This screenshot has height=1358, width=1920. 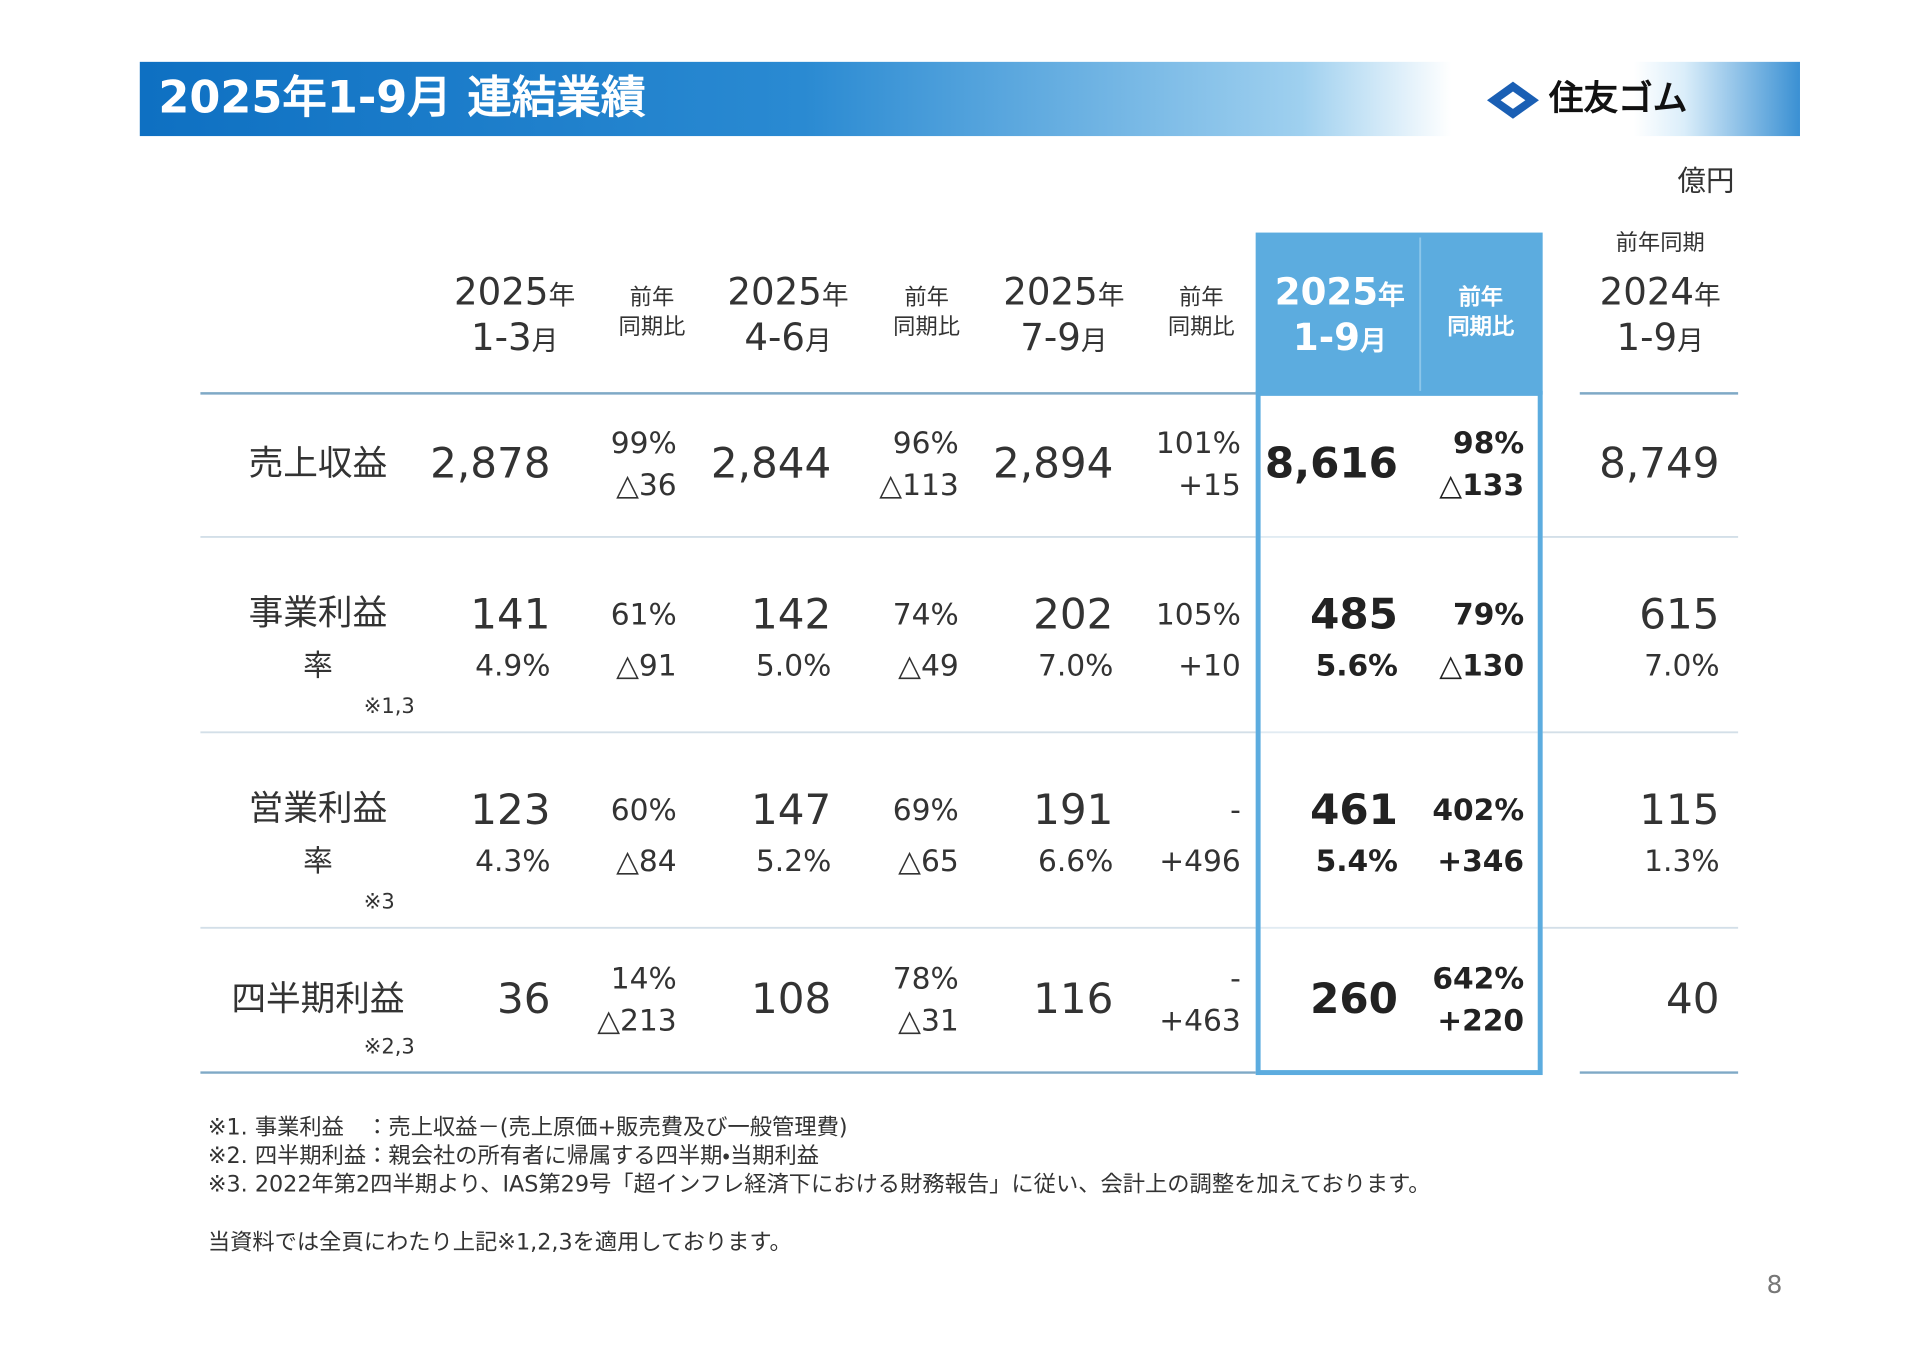 I want to click on value-cell: 5.6%, so click(x=1356, y=665).